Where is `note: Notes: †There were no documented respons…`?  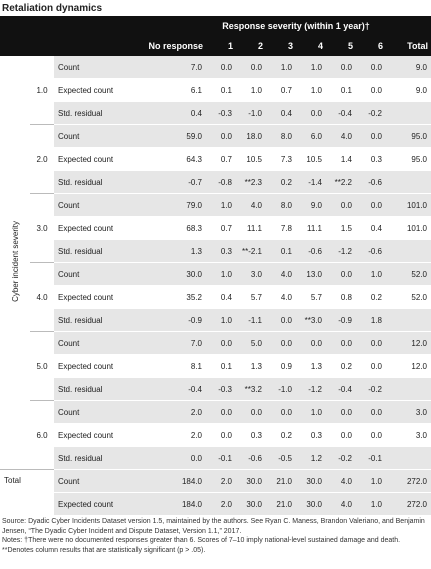 note: Notes: †There were no documented respons… is located at coordinates (201, 540).